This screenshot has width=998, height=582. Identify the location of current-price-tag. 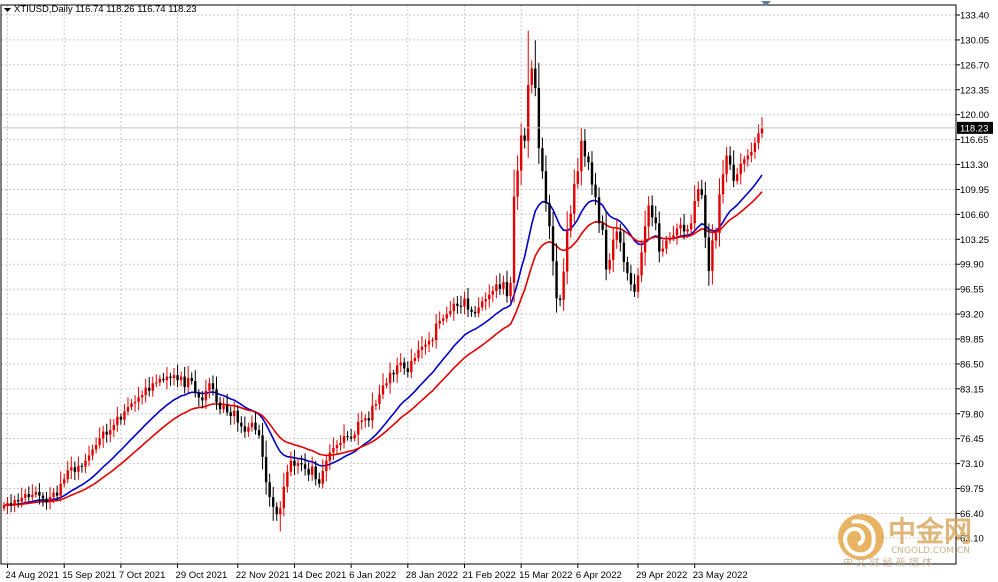
(975, 127).